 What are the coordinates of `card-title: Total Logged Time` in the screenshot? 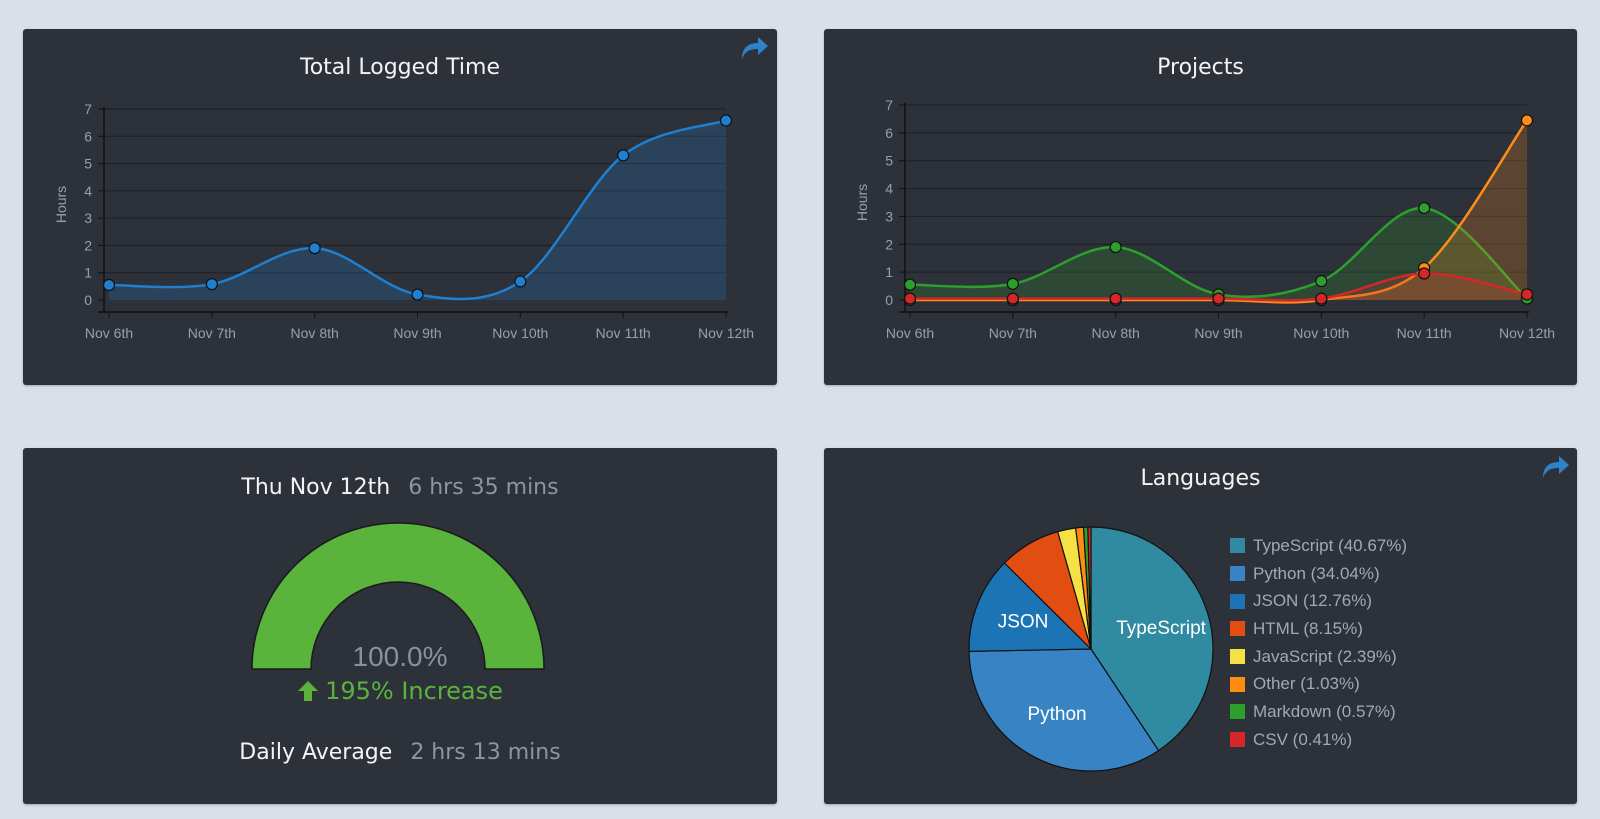 It's located at (400, 67).